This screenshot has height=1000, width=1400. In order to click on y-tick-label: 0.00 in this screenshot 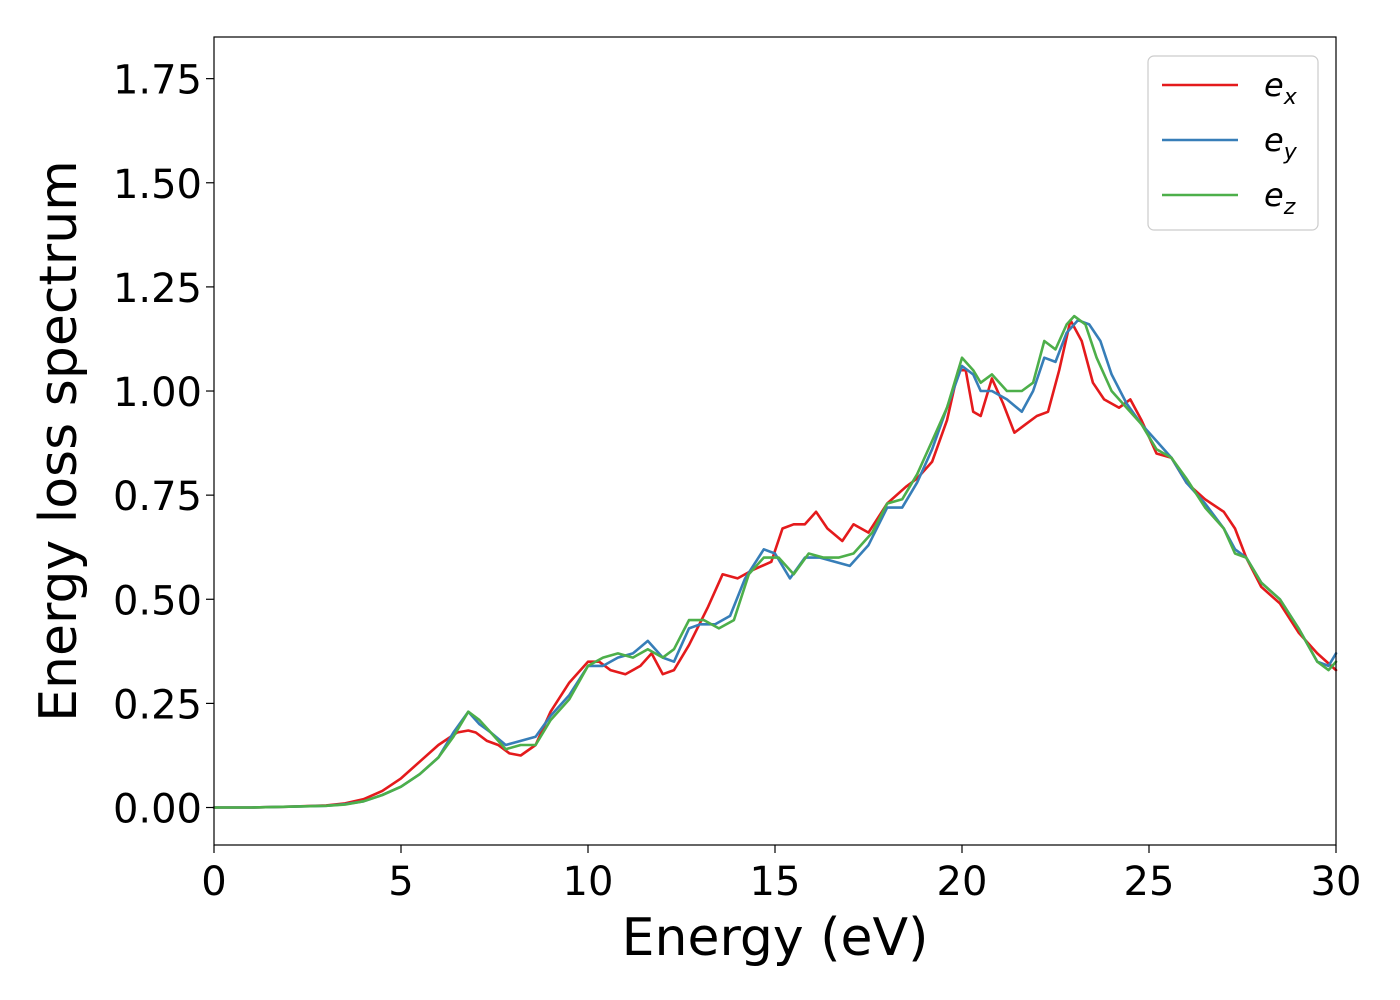, I will do `click(157, 810)`.